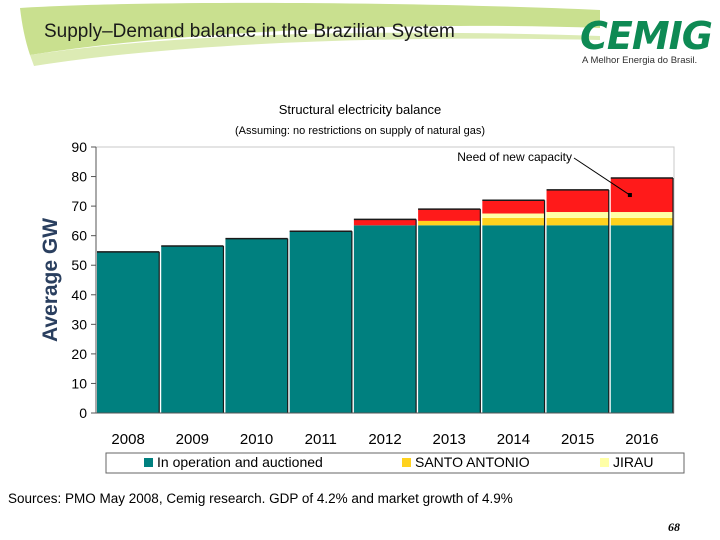  What do you see at coordinates (79, 383) in the screenshot?
I see `y-tick-label-10: 10` at bounding box center [79, 383].